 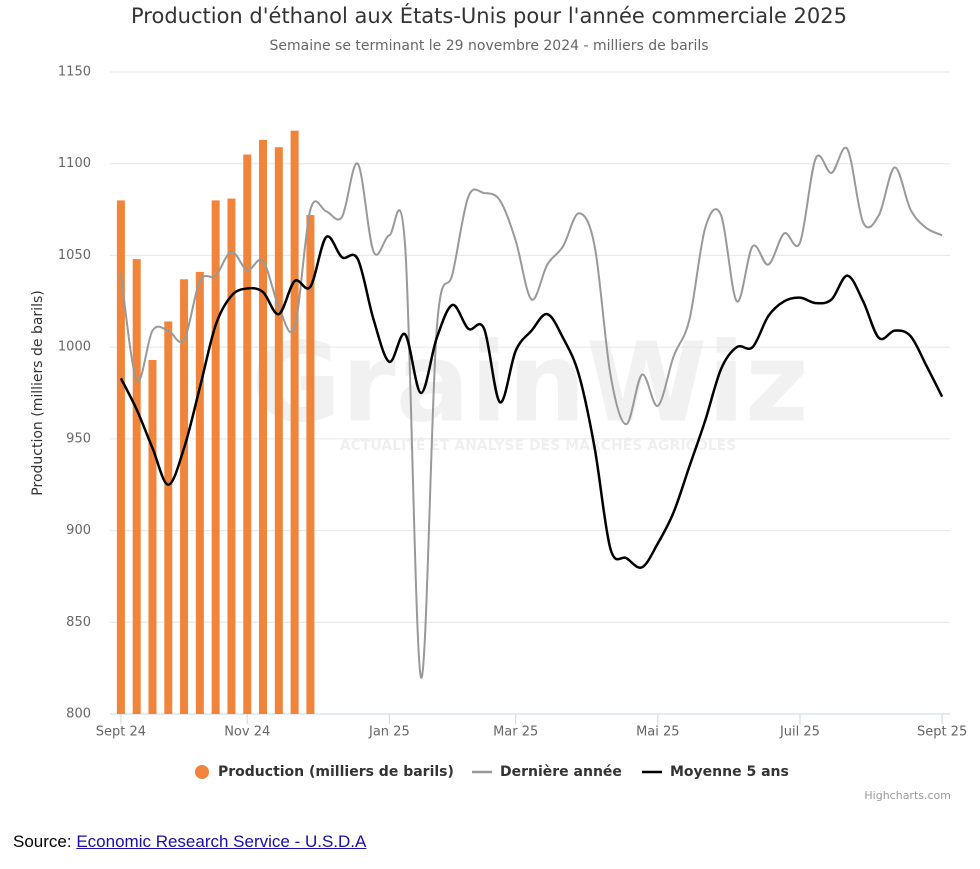 I want to click on legend-marker, so click(x=202, y=772).